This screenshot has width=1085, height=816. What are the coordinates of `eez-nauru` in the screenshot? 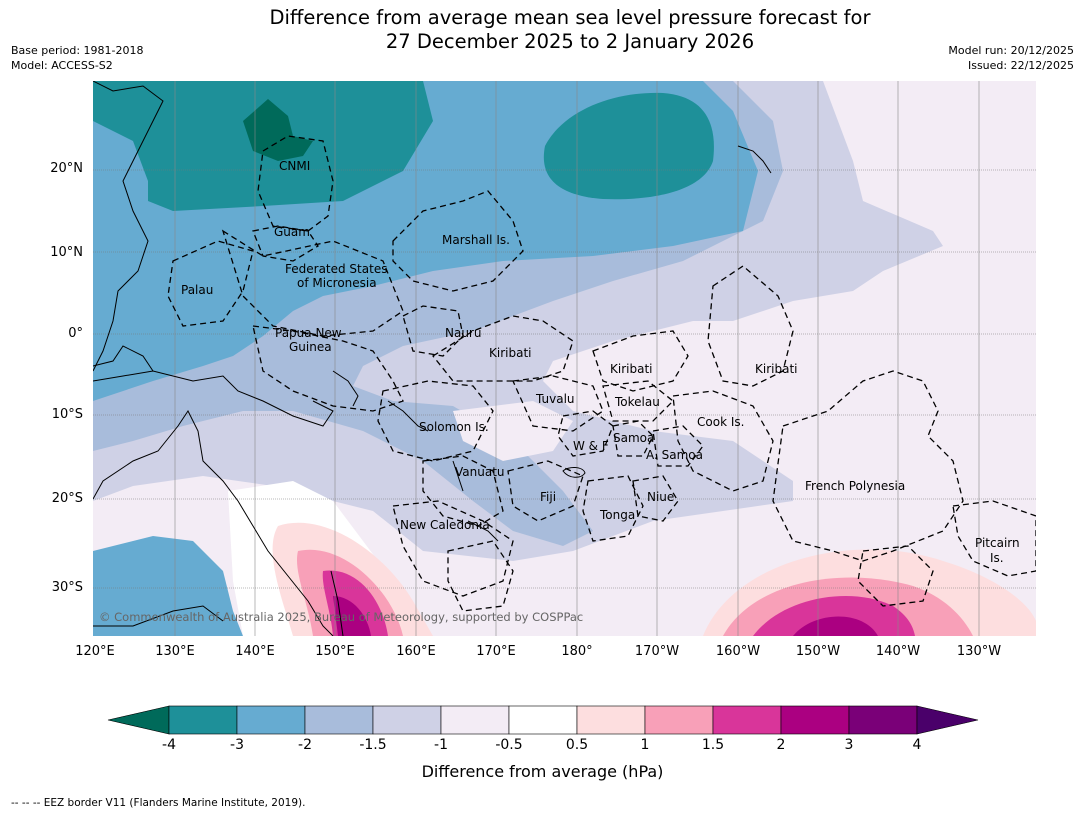 It's located at (433, 331).